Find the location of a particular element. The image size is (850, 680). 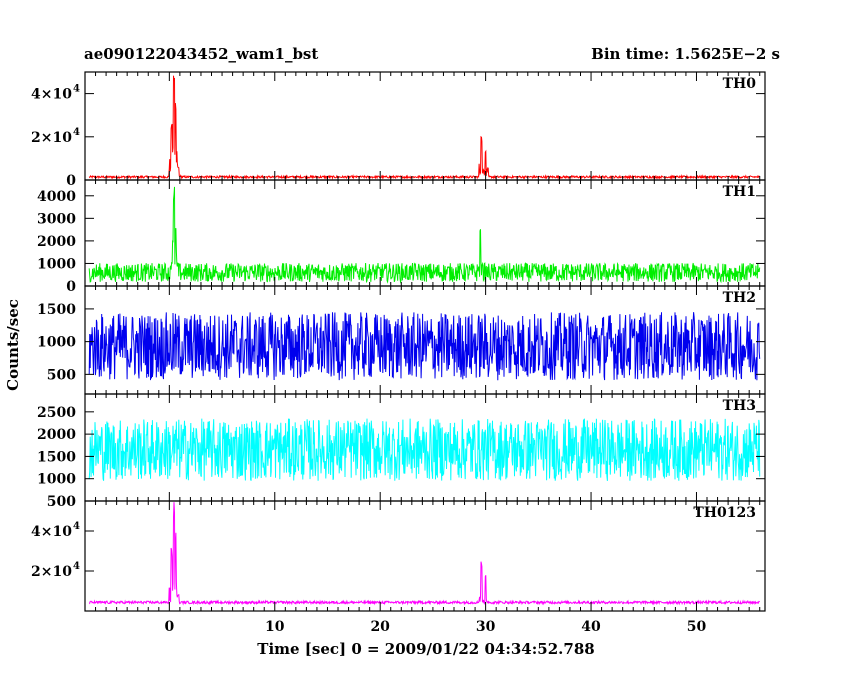

y-tick-label-th0: 2×10 is located at coordinates (51, 138).